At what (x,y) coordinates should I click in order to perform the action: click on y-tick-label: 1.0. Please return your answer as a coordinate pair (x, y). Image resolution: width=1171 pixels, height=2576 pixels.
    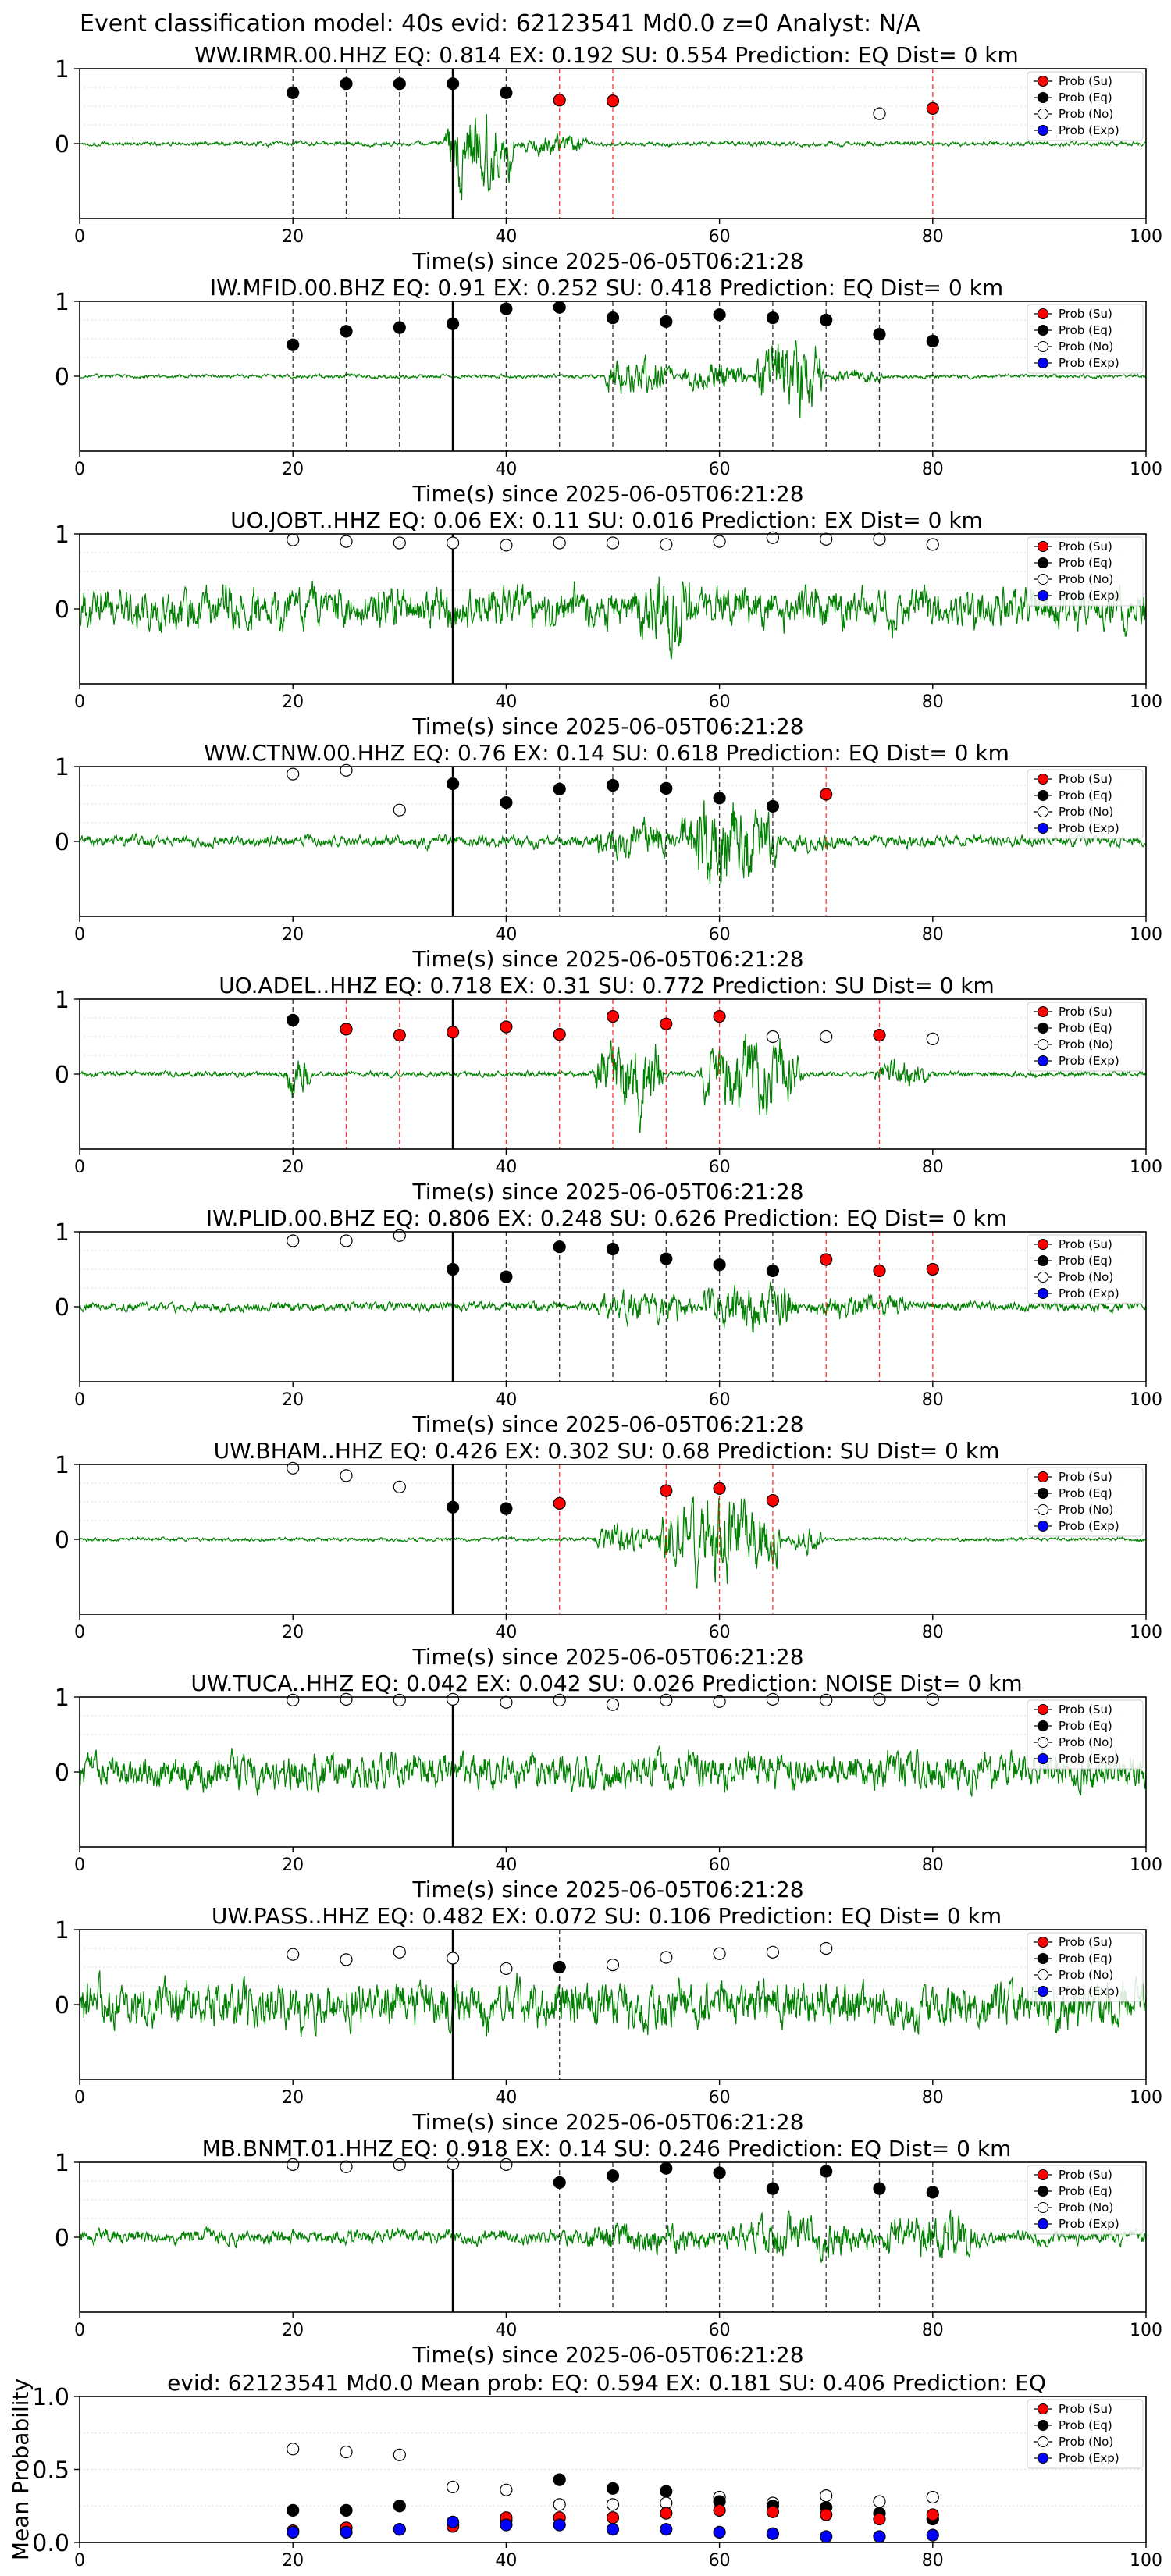
    Looking at the image, I should click on (51, 2397).